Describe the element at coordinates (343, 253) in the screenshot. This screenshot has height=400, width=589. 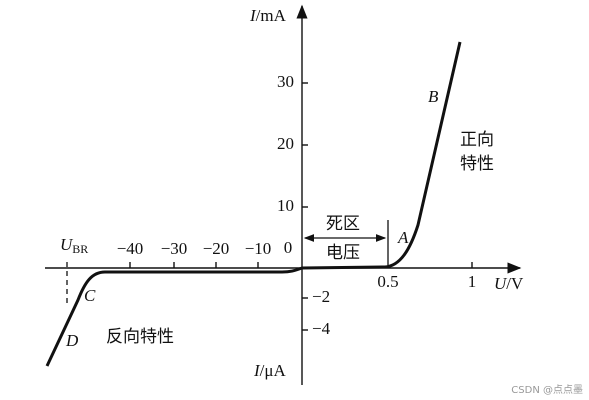
I see `dead-zone-label: 电压` at that location.